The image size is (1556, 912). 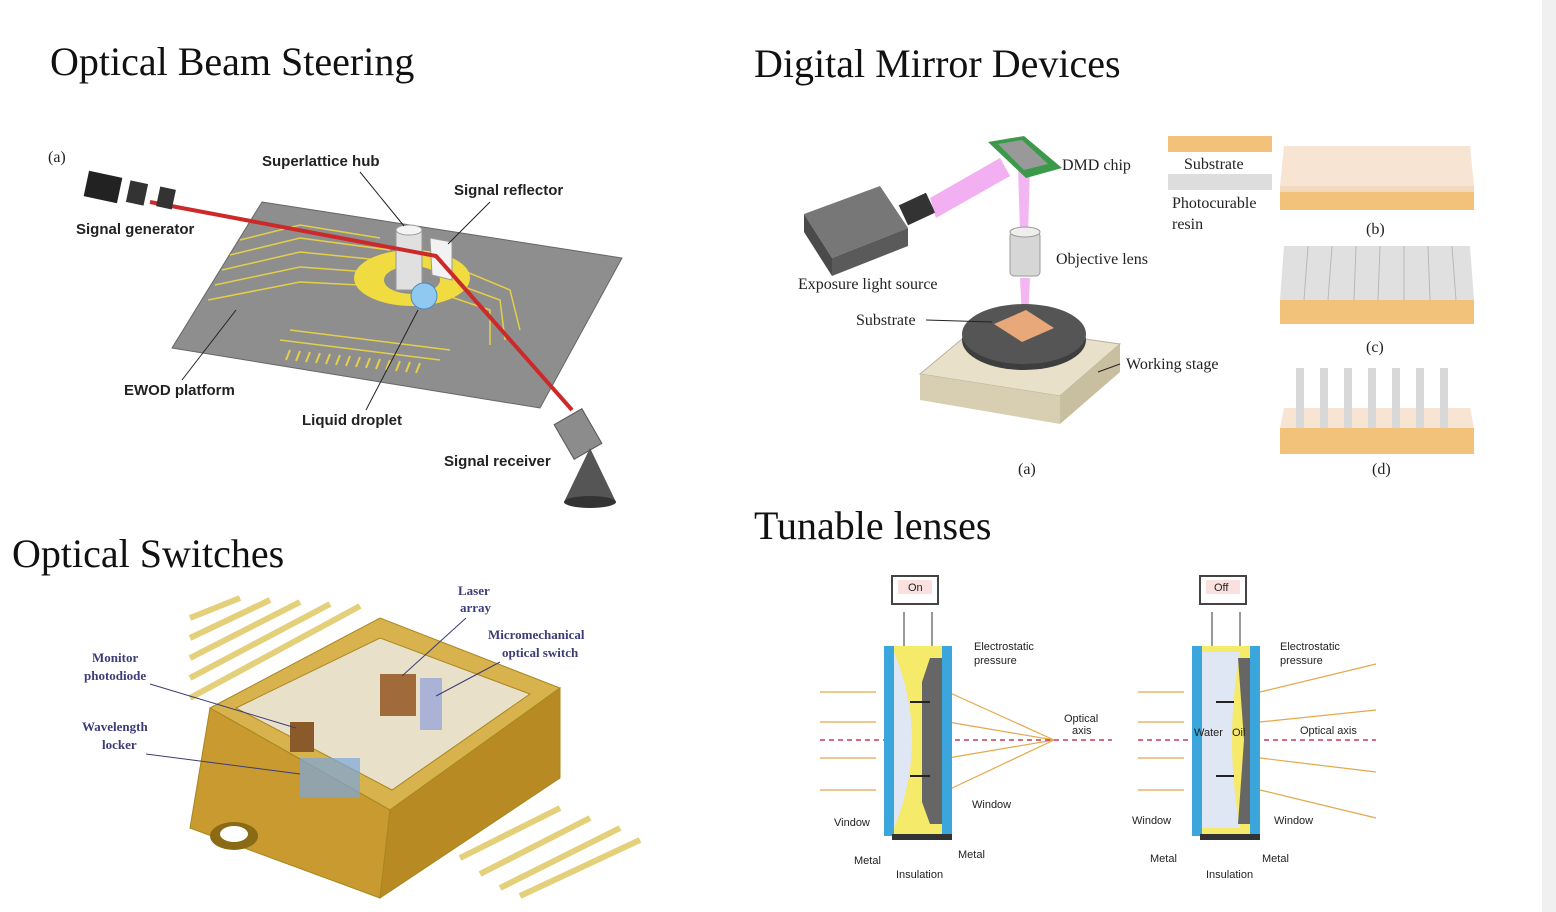 I want to click on optical-switches-title: Optical Switches, so click(x=148, y=553).